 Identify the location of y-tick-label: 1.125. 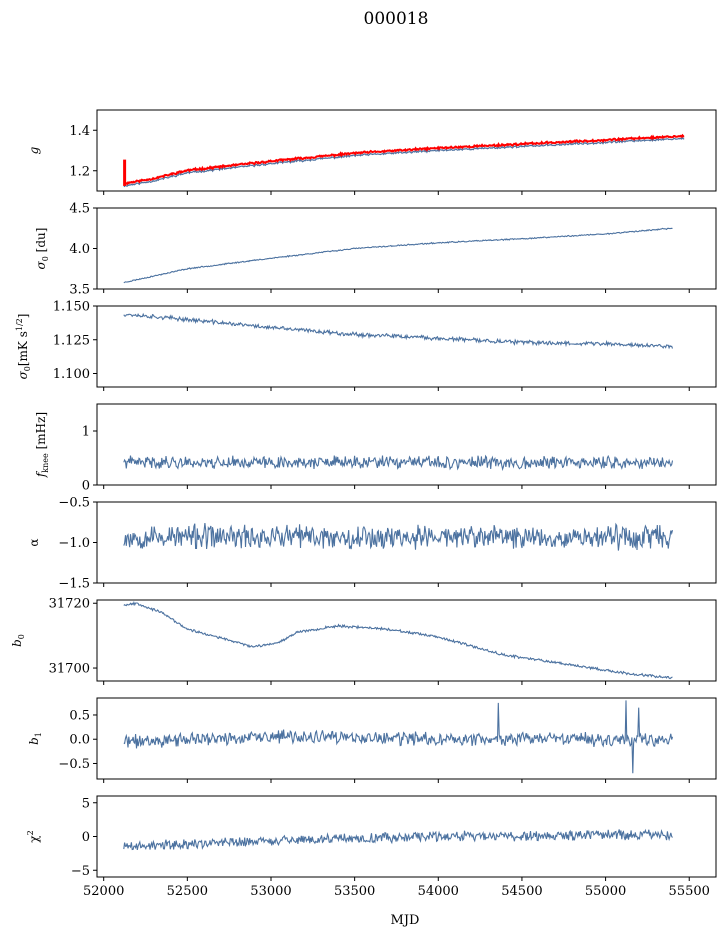
(71, 340).